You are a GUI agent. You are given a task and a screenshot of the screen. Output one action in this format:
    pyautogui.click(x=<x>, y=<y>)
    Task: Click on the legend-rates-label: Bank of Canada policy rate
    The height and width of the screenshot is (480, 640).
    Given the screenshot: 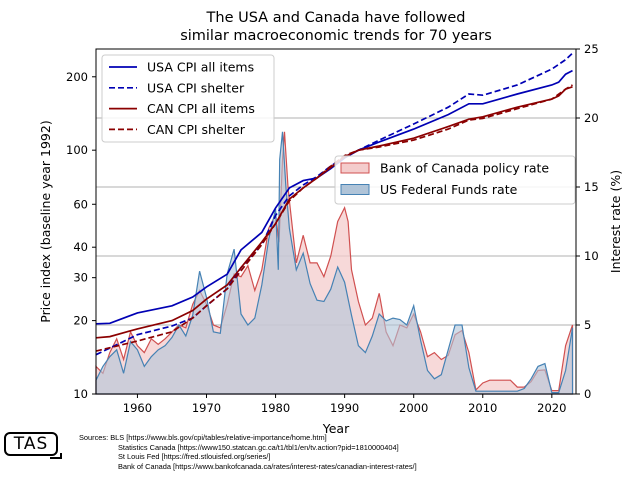 What is the action you would take?
    pyautogui.click(x=464, y=168)
    